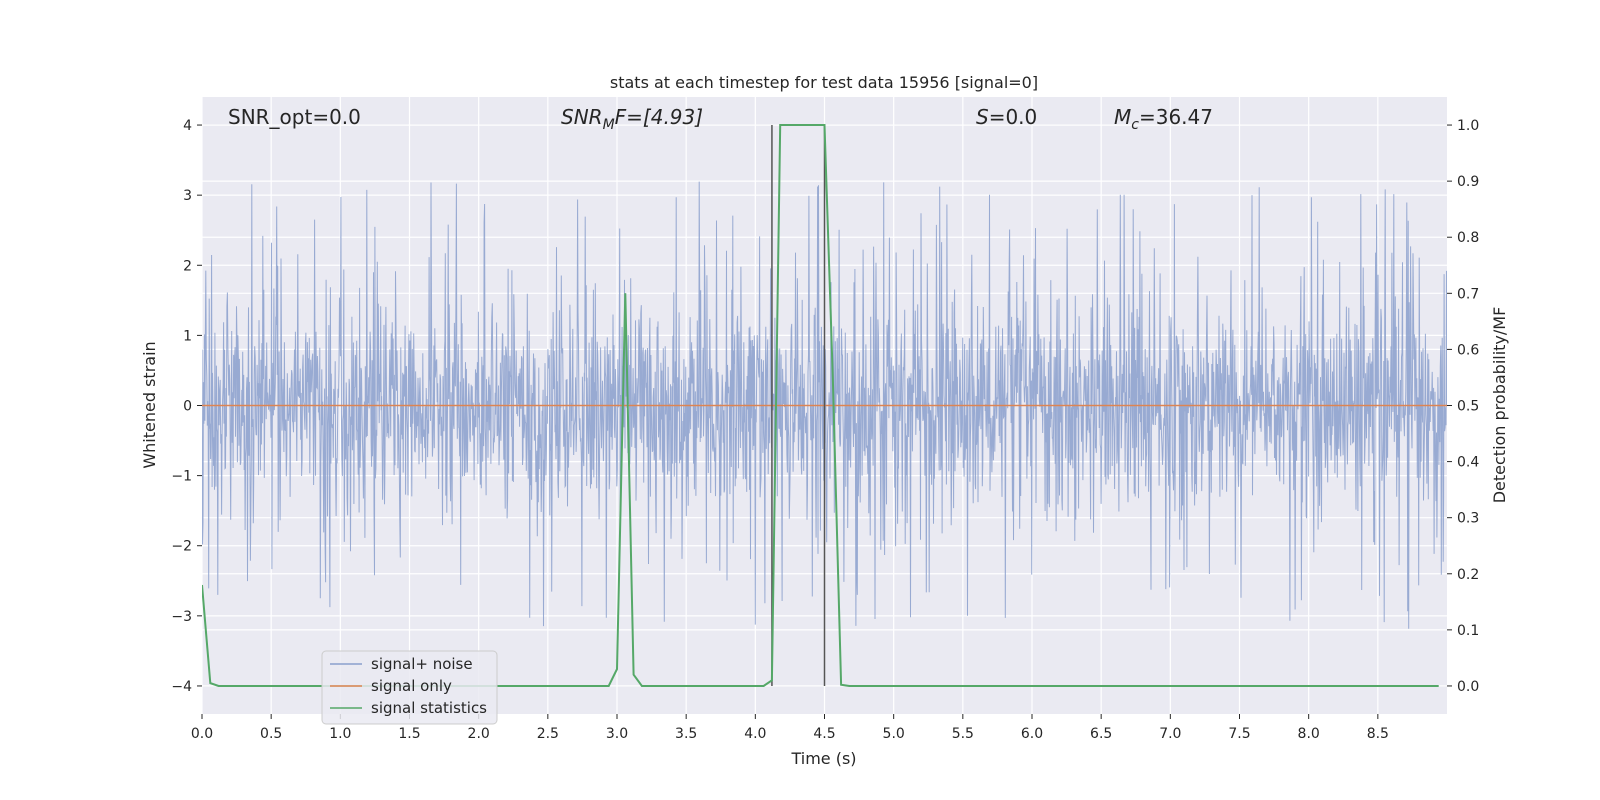  I want to click on legend-box, so click(409, 687).